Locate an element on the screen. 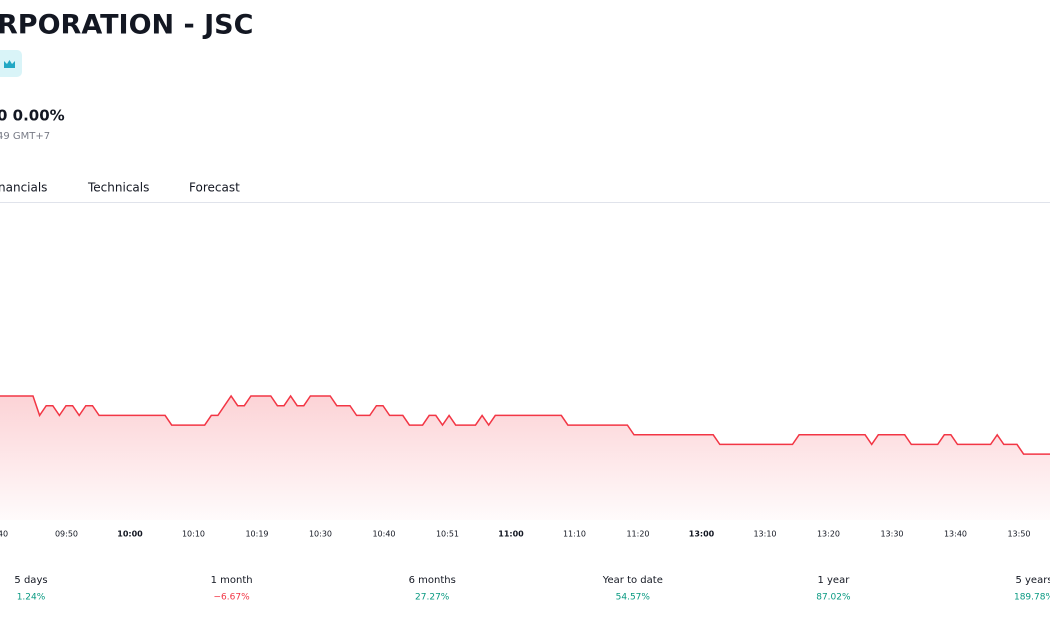  period-change: 27.27% is located at coordinates (432, 598).